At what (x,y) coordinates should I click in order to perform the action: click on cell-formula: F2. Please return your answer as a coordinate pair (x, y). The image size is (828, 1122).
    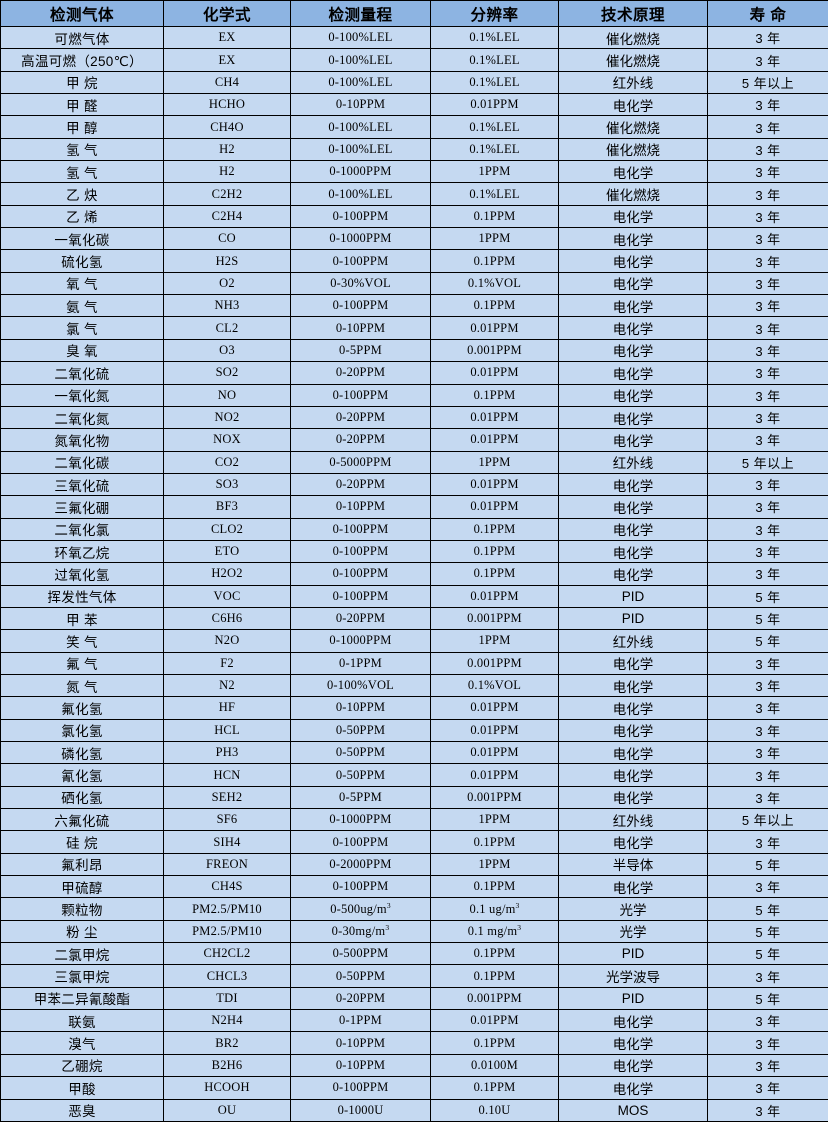
    Looking at the image, I should click on (227, 663).